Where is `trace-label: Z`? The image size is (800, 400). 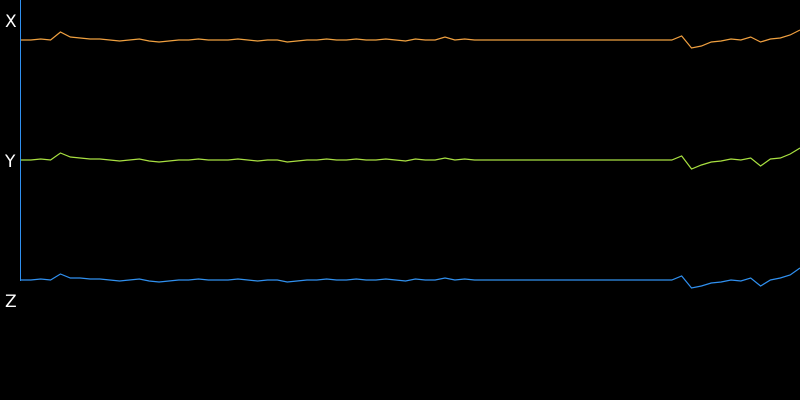 trace-label: Z is located at coordinates (11, 302).